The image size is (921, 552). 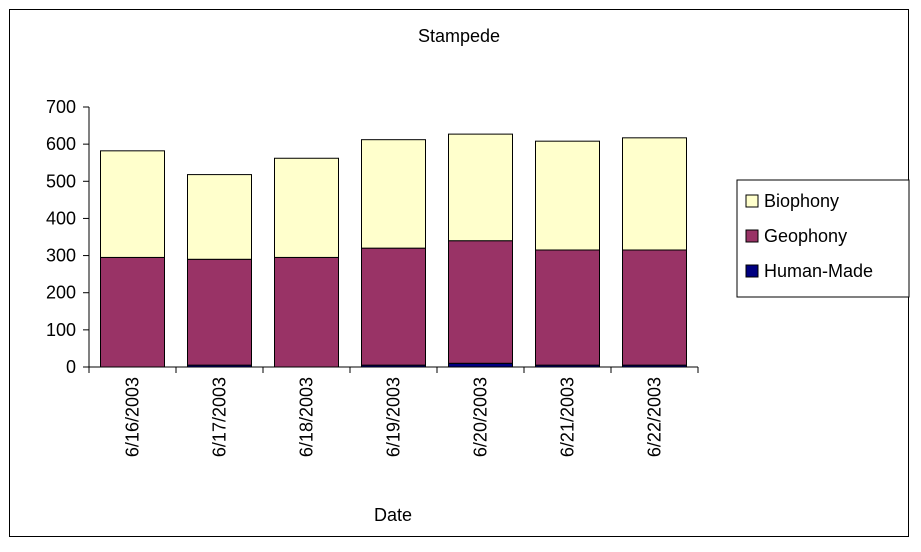 I want to click on legend-swatch-geophony, so click(x=752, y=236).